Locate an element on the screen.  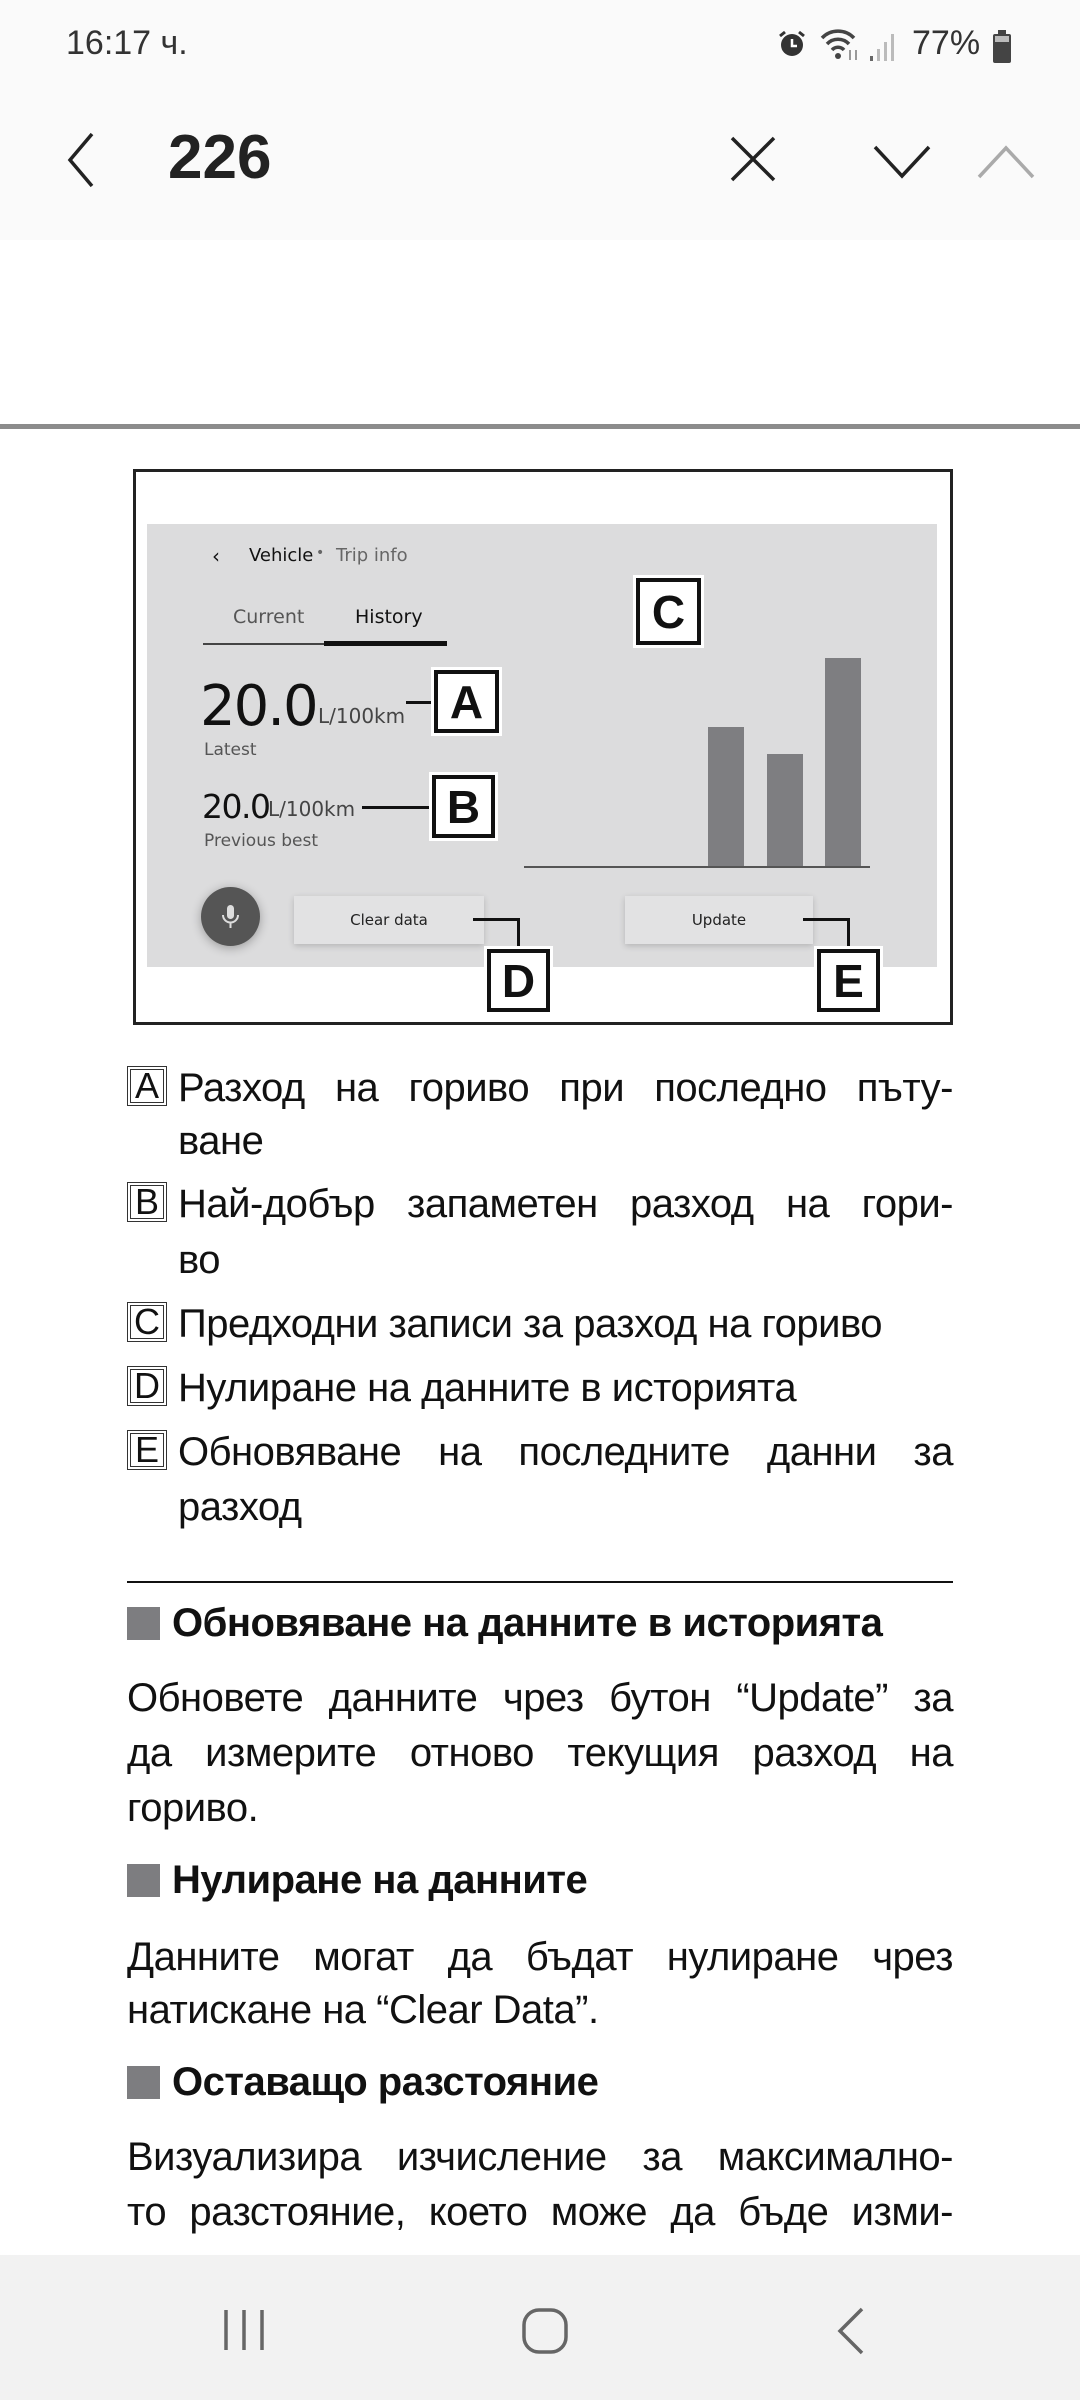
best-value: 20.0 is located at coordinates (236, 806).